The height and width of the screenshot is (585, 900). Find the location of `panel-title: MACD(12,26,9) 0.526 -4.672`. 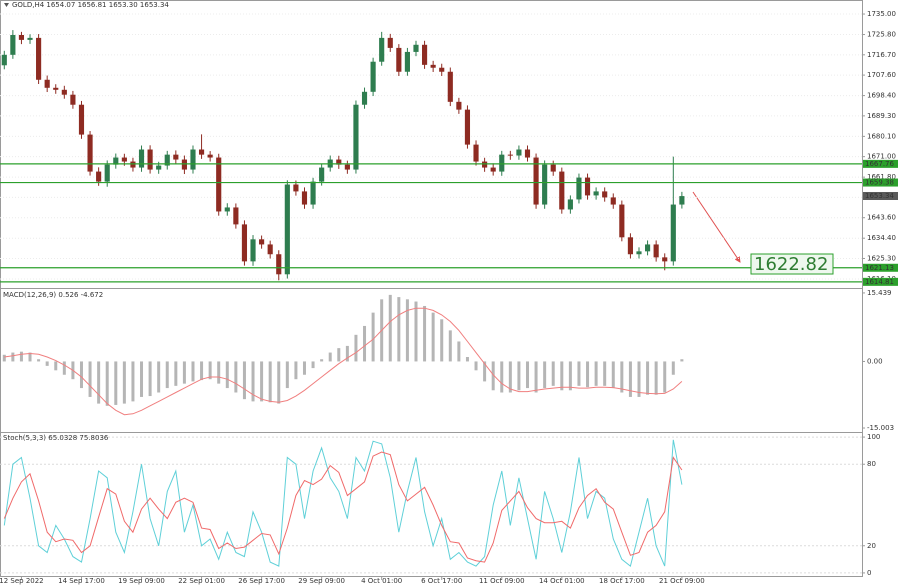

panel-title: MACD(12,26,9) 0.526 -4.672 is located at coordinates (53, 295).